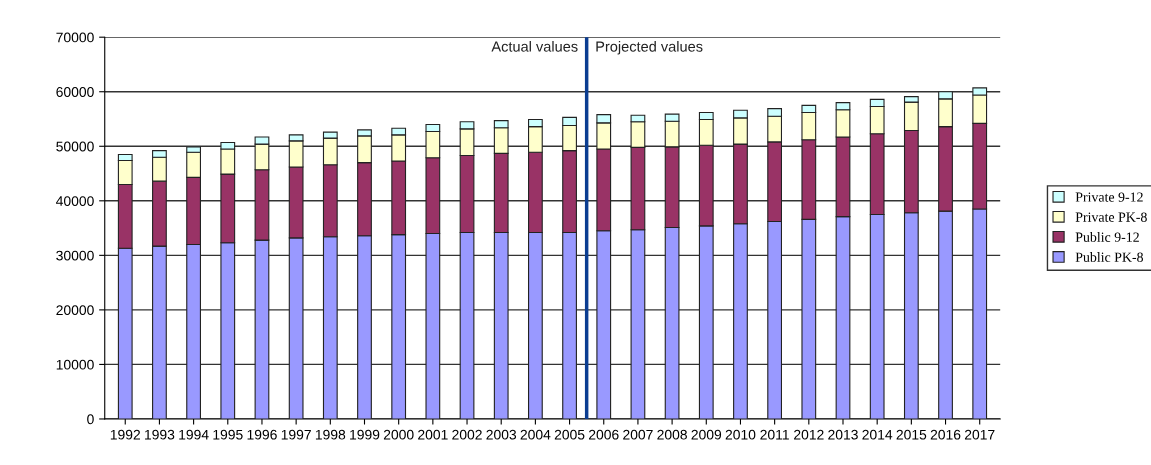 The width and height of the screenshot is (1151, 465). I want to click on legend-label: Private 9-12, so click(1109, 197).